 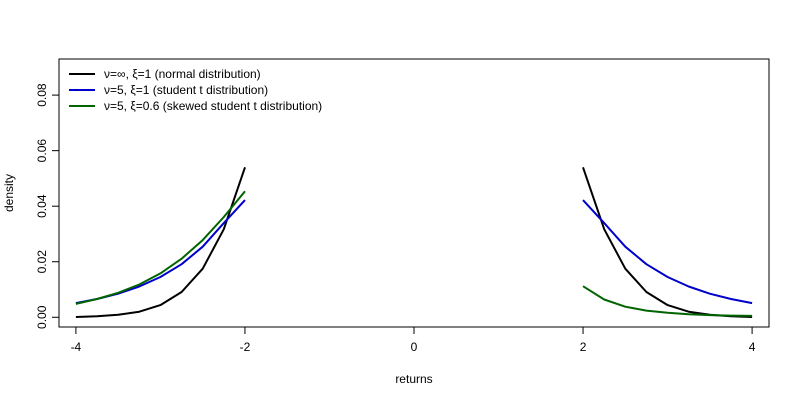 What do you see at coordinates (42, 317) in the screenshot?
I see `y-tick-label: 0.00` at bounding box center [42, 317].